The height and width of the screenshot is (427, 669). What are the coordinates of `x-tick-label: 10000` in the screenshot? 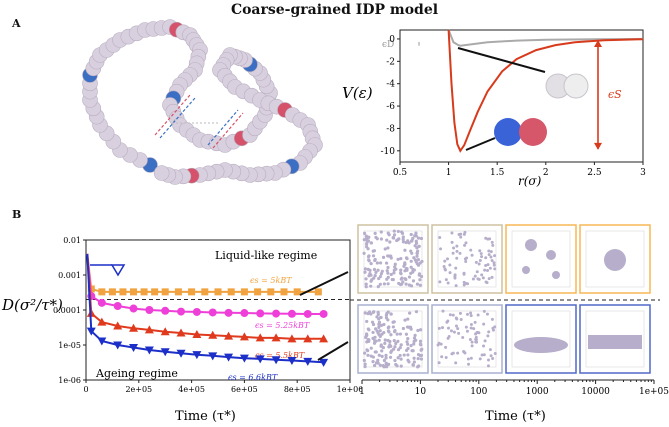 It's located at (595, 392).